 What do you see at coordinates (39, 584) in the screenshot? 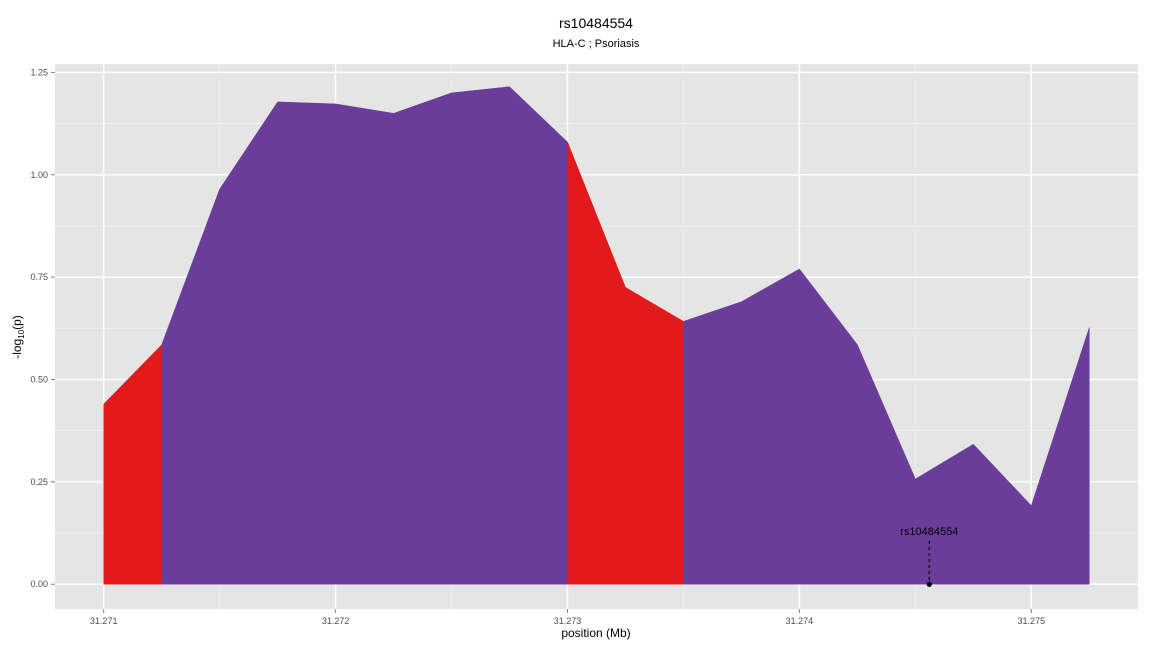
I see `y-tick-label: 0.00` at bounding box center [39, 584].